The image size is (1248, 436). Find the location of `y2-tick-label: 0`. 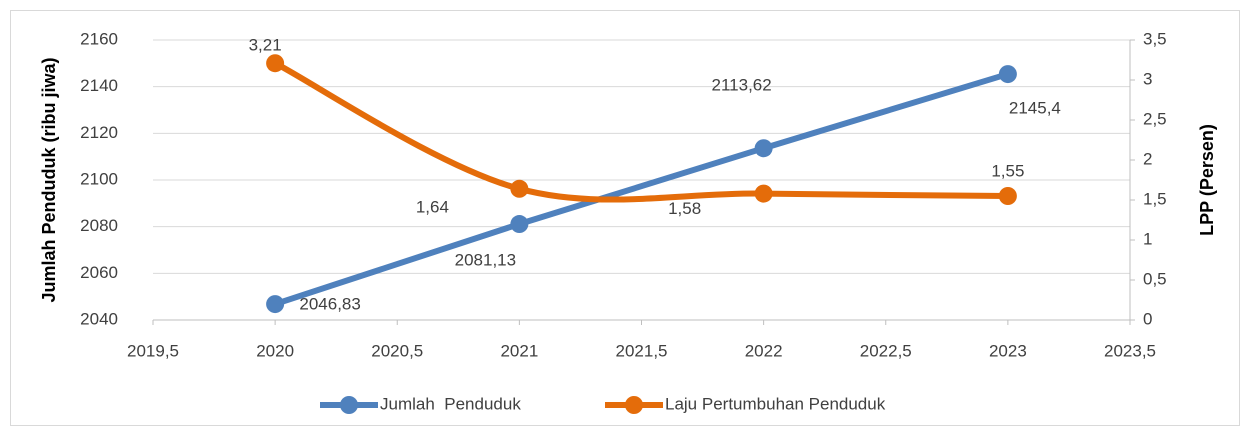

y2-tick-label: 0 is located at coordinates (1147, 318).